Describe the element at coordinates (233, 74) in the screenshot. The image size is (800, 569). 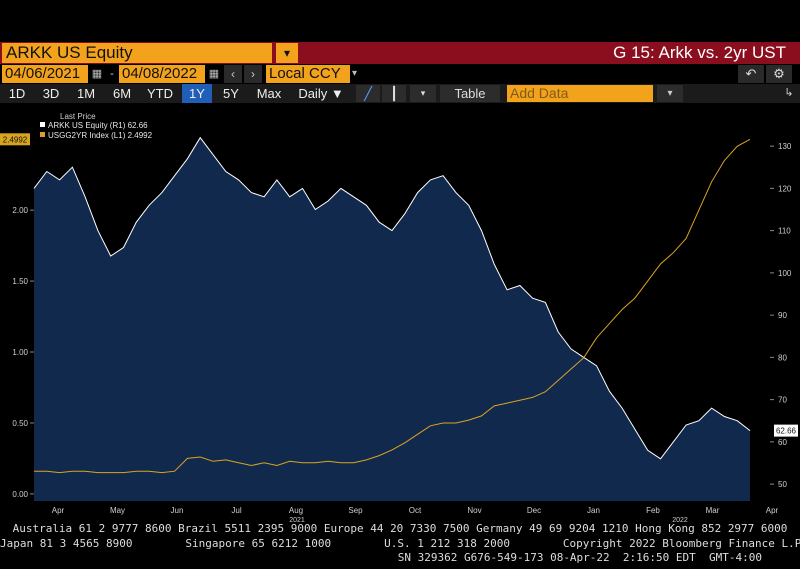
I see `chevron-left-icon: ‹` at that location.